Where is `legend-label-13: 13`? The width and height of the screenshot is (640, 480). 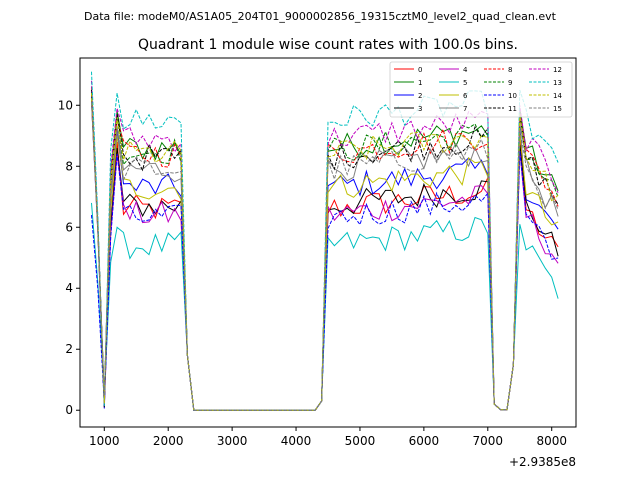 legend-label-13: 13 is located at coordinates (557, 83).